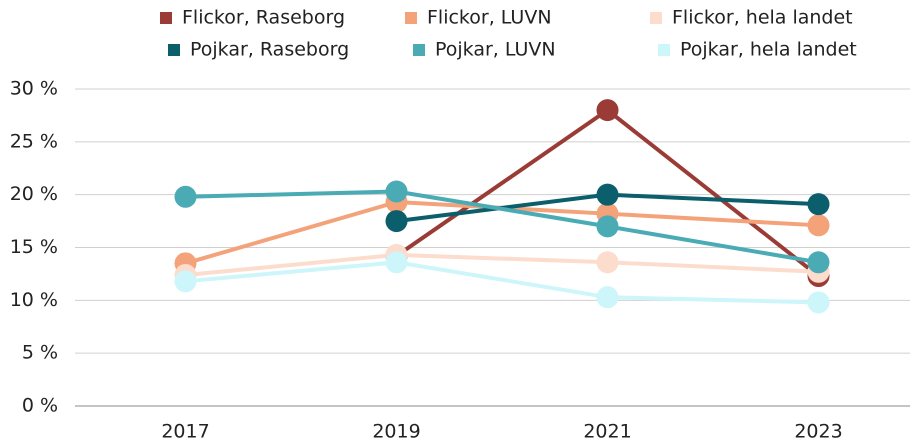 This screenshot has height=448, width=913. Describe the element at coordinates (34, 194) in the screenshot. I see `y-tick-label: 20 %` at that location.